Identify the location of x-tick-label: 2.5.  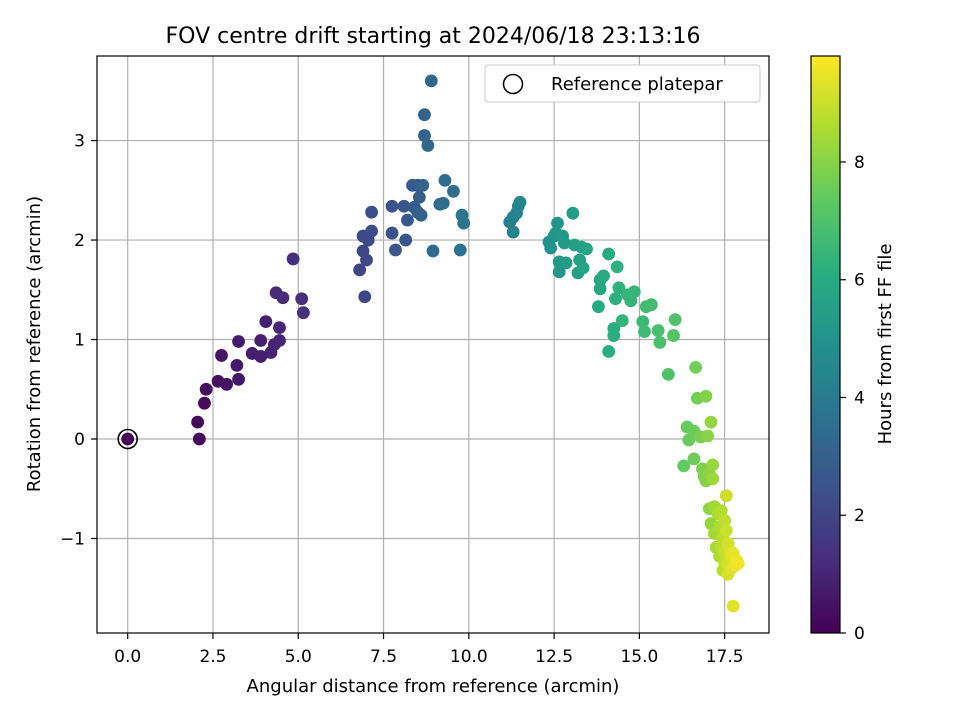
(212, 657).